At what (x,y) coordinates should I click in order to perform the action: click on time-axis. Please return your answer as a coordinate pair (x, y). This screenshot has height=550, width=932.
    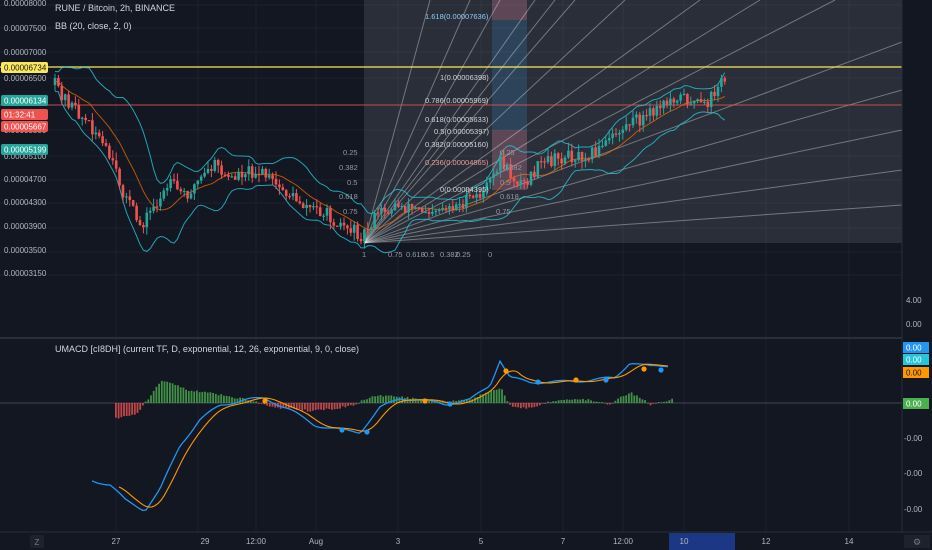
    Looking at the image, I should click on (466, 541).